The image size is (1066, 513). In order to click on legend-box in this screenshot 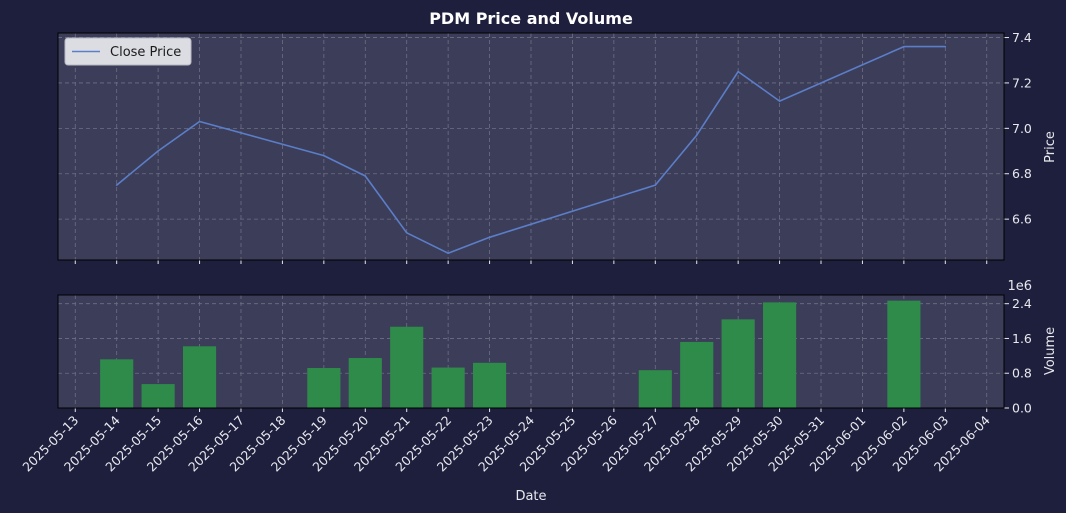, I will do `click(128, 51)`.